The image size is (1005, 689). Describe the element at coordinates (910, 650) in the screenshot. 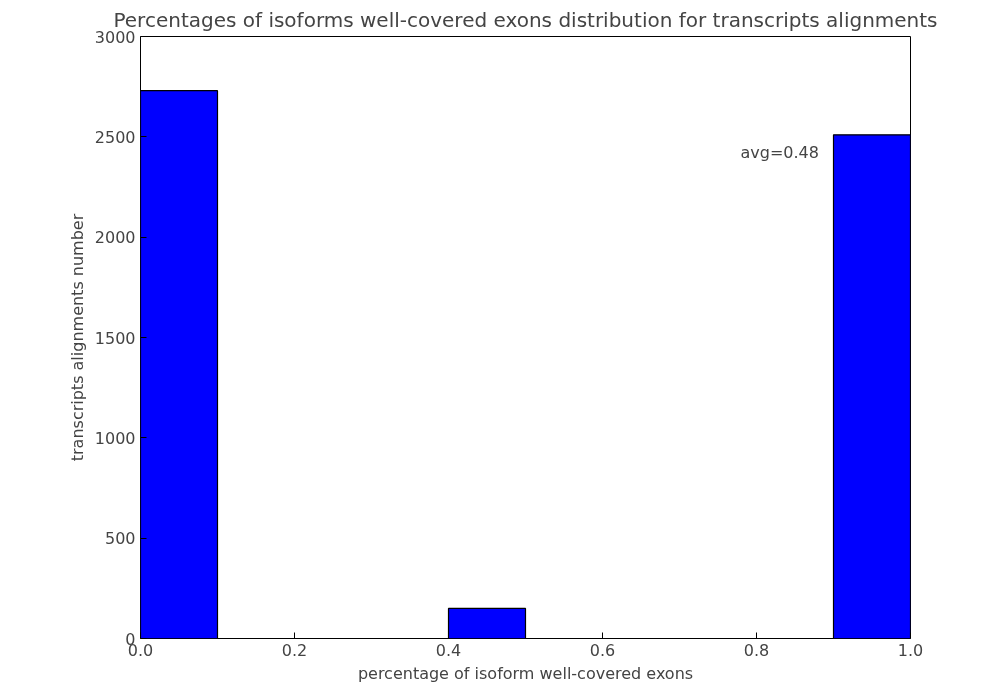

I see `x-tick-label: 1.0` at that location.